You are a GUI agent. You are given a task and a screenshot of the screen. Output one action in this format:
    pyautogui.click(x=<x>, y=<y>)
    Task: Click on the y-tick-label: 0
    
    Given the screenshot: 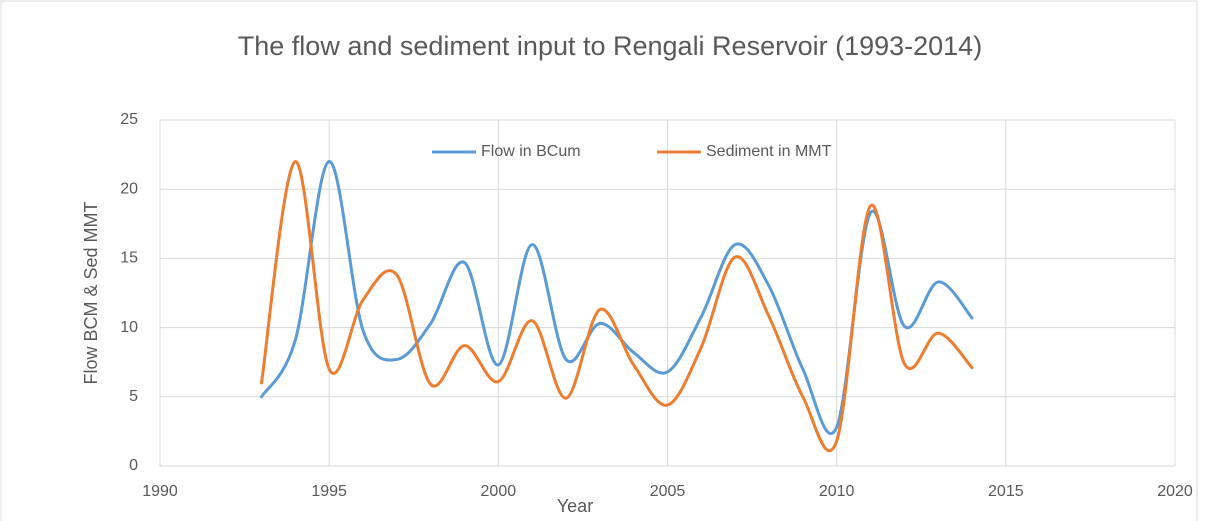 What is the action you would take?
    pyautogui.click(x=133, y=465)
    